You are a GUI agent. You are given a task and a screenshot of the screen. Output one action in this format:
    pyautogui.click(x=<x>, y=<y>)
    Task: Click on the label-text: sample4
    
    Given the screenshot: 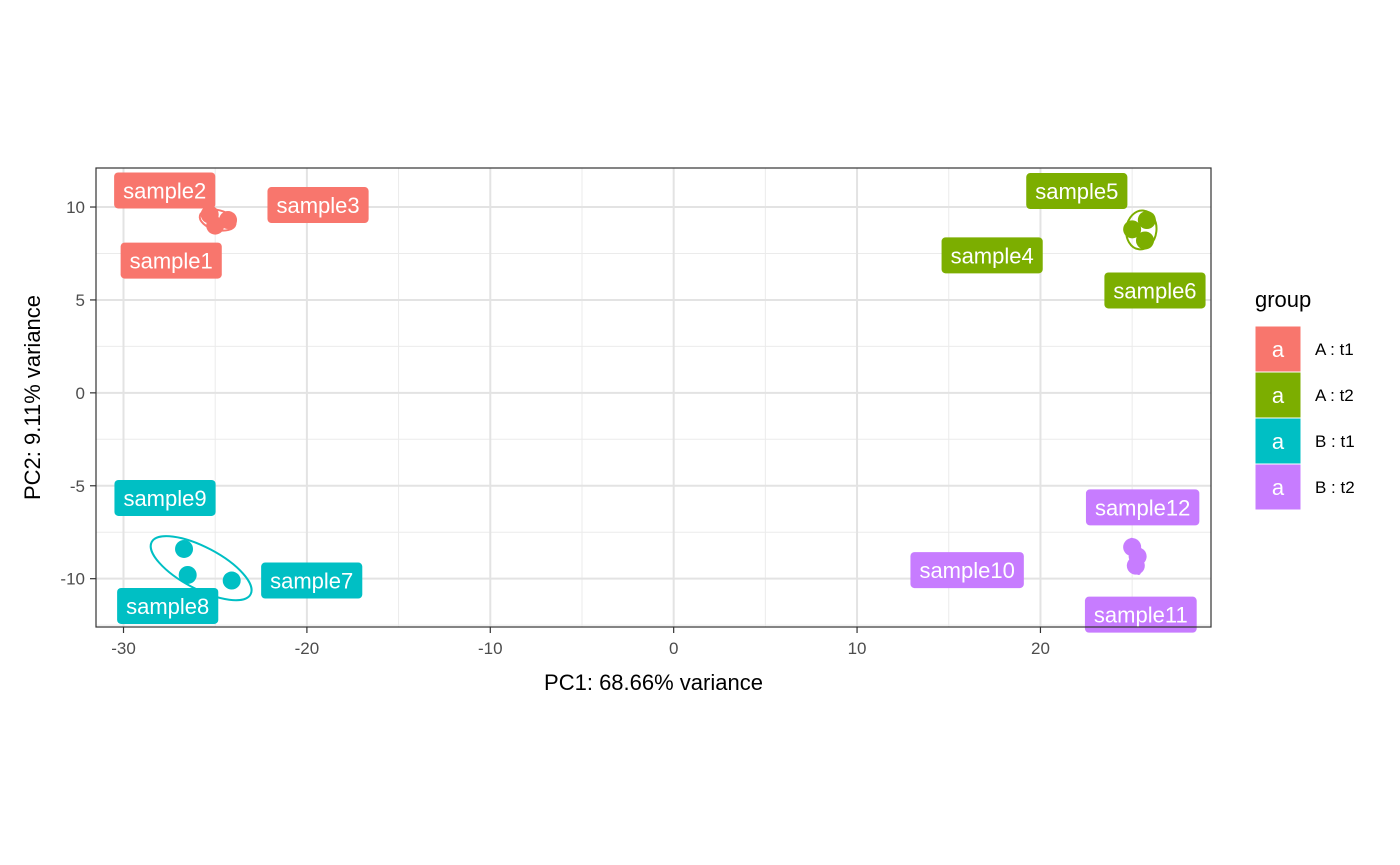 What is the action you would take?
    pyautogui.click(x=992, y=255)
    